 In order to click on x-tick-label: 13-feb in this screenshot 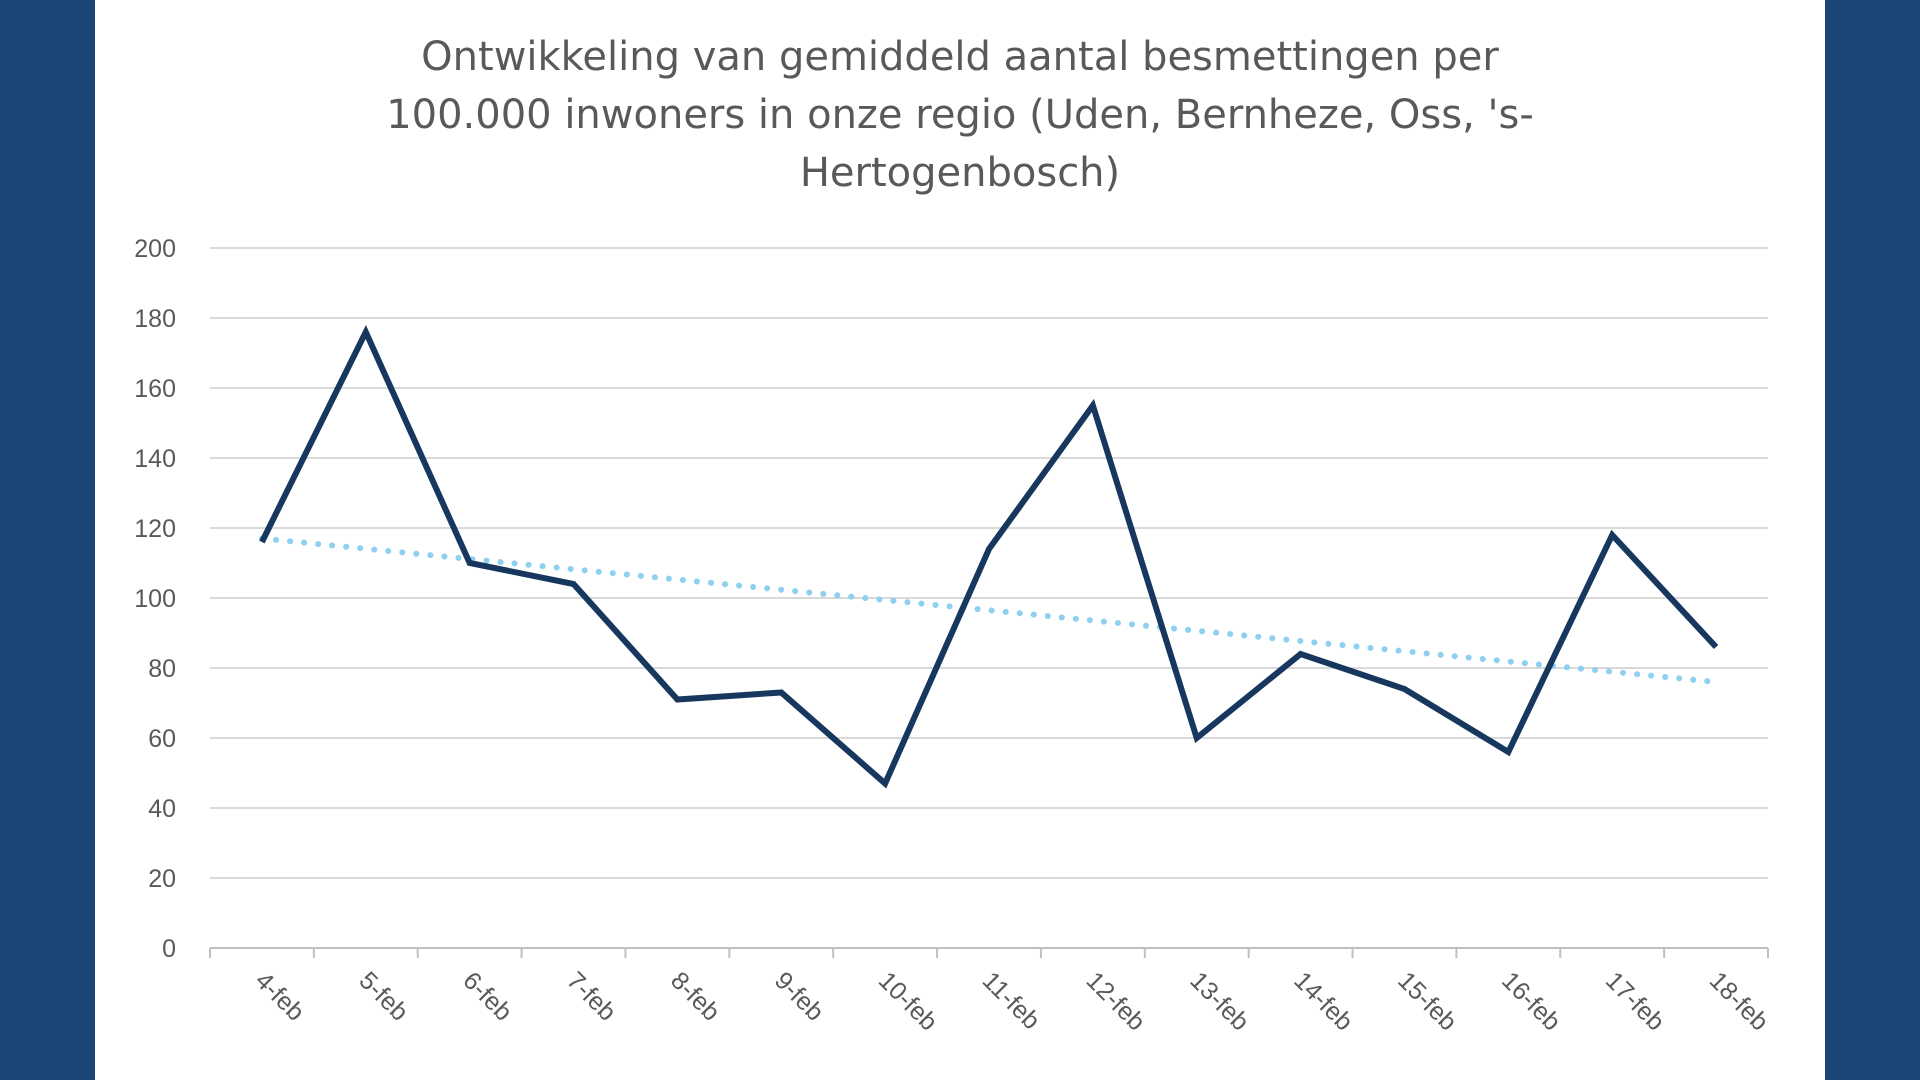, I will do `click(1219, 1001)`.